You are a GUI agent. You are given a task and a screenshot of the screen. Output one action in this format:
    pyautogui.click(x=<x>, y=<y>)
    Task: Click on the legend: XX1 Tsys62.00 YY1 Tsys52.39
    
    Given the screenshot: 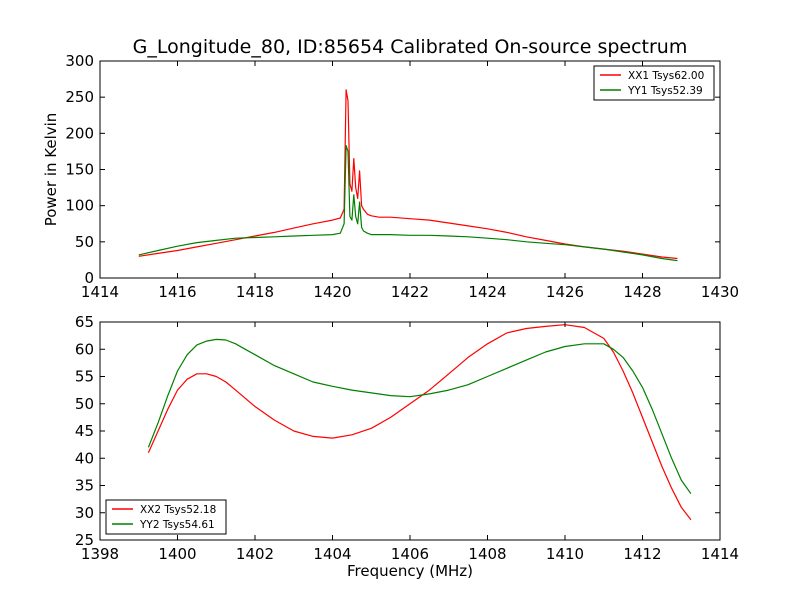 What is the action you would take?
    pyautogui.click(x=654, y=83)
    